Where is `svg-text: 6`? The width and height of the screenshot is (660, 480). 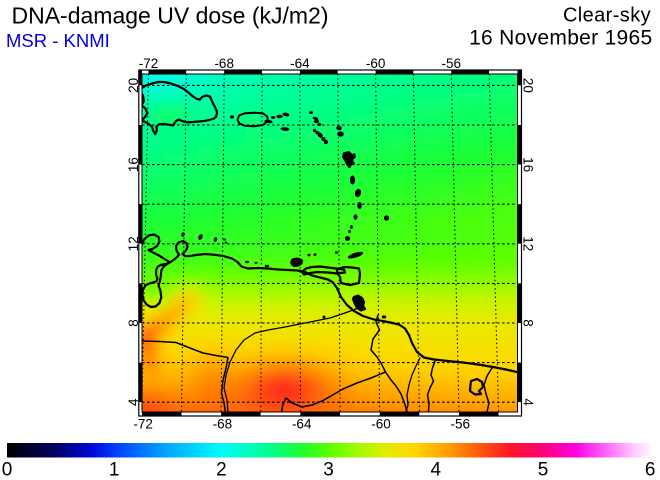 svg-text: 6 is located at coordinates (650, 470).